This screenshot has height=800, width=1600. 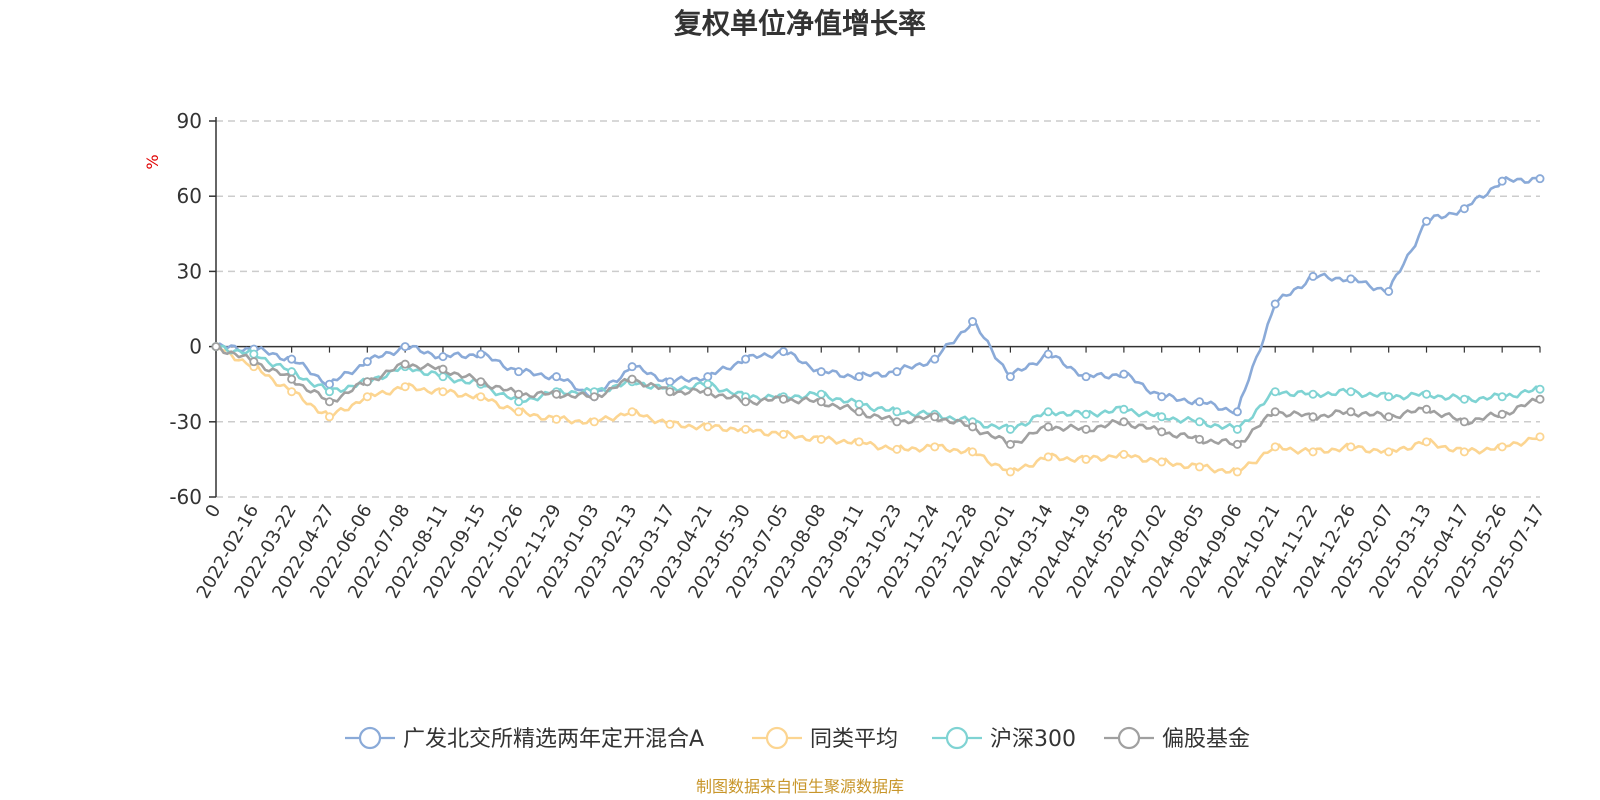 I want to click on legend-label: 沪深300, so click(x=1033, y=739).